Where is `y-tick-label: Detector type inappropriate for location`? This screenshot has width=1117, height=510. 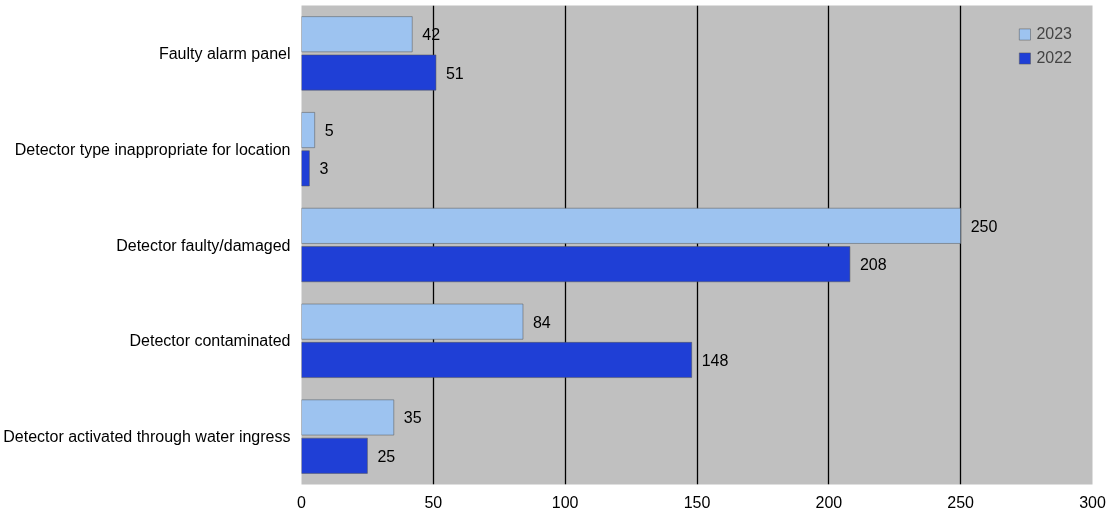 y-tick-label: Detector type inappropriate for location is located at coordinates (152, 149).